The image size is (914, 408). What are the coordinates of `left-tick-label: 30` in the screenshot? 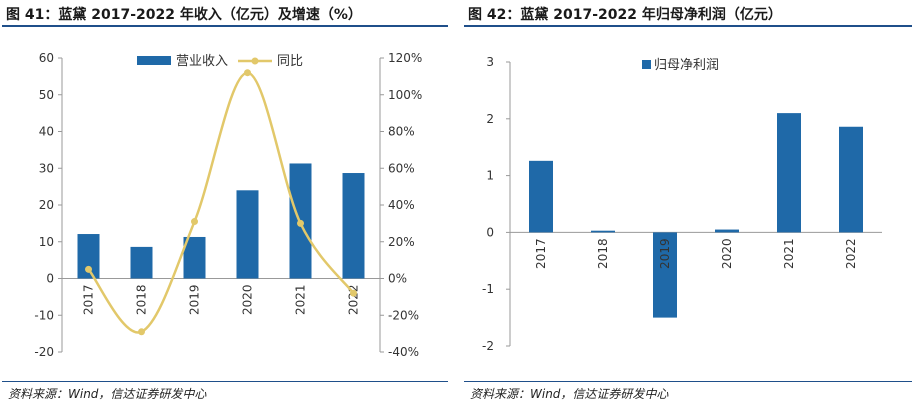 It's located at (46, 168).